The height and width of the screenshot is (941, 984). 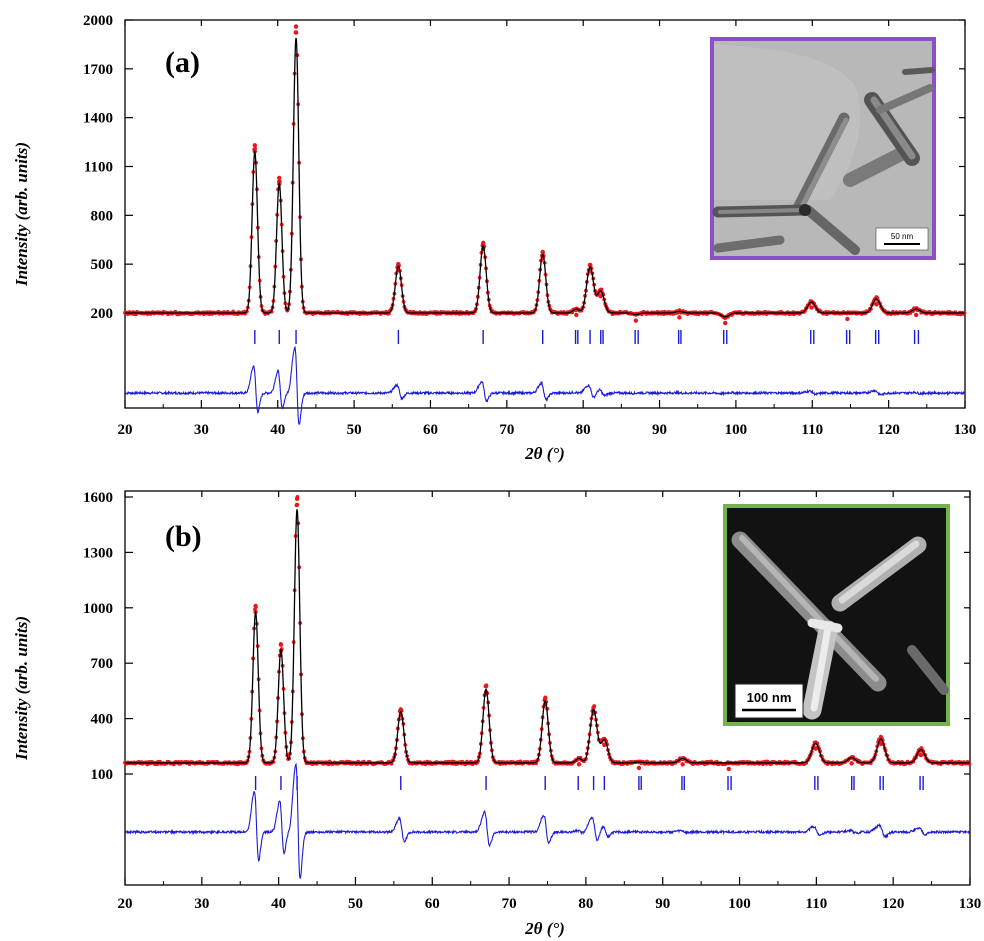 What do you see at coordinates (102, 265) in the screenshot?
I see `y-tick-label: 500` at bounding box center [102, 265].